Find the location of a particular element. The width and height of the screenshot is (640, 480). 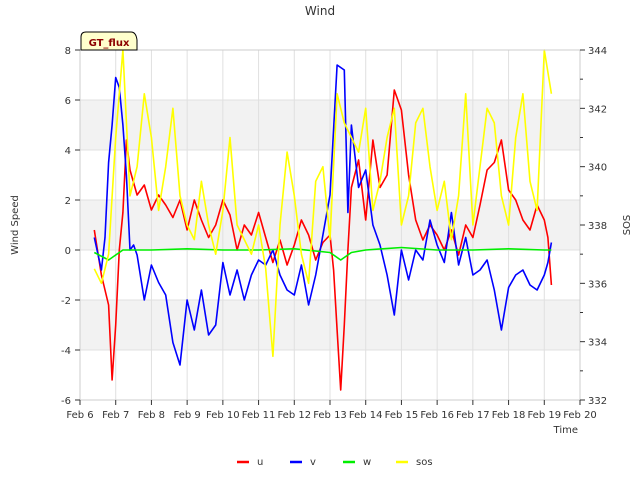

x-tick-label: Feb 9 is located at coordinates (187, 415).